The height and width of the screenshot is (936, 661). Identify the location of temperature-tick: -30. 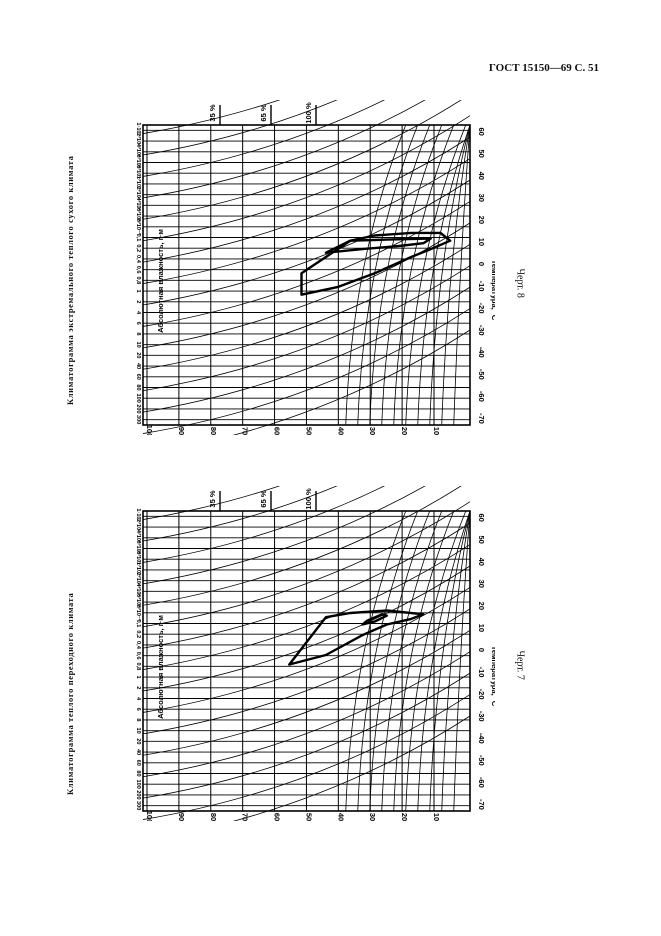
(481, 716).